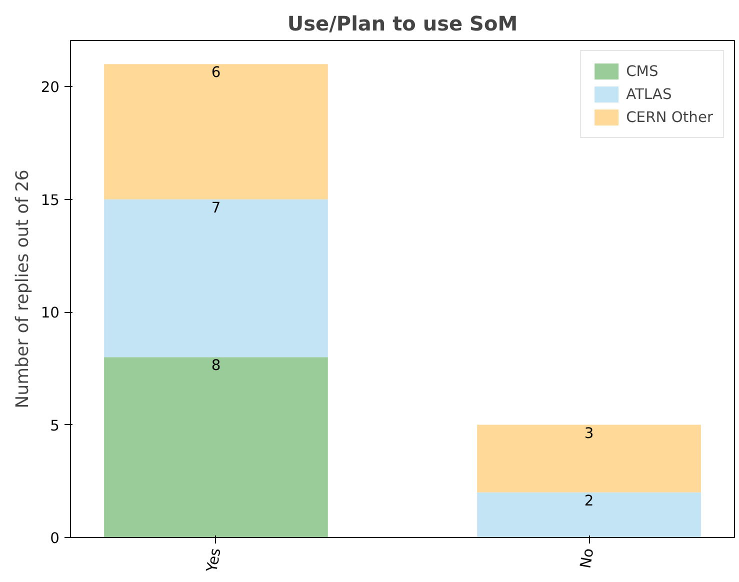 The width and height of the screenshot is (739, 582). I want to click on data-label: 6, so click(216, 73).